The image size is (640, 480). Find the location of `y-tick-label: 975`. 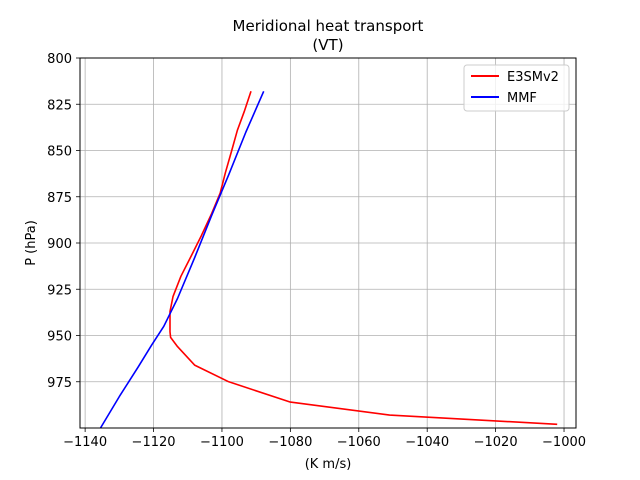

y-tick-label: 975 is located at coordinates (59, 383).